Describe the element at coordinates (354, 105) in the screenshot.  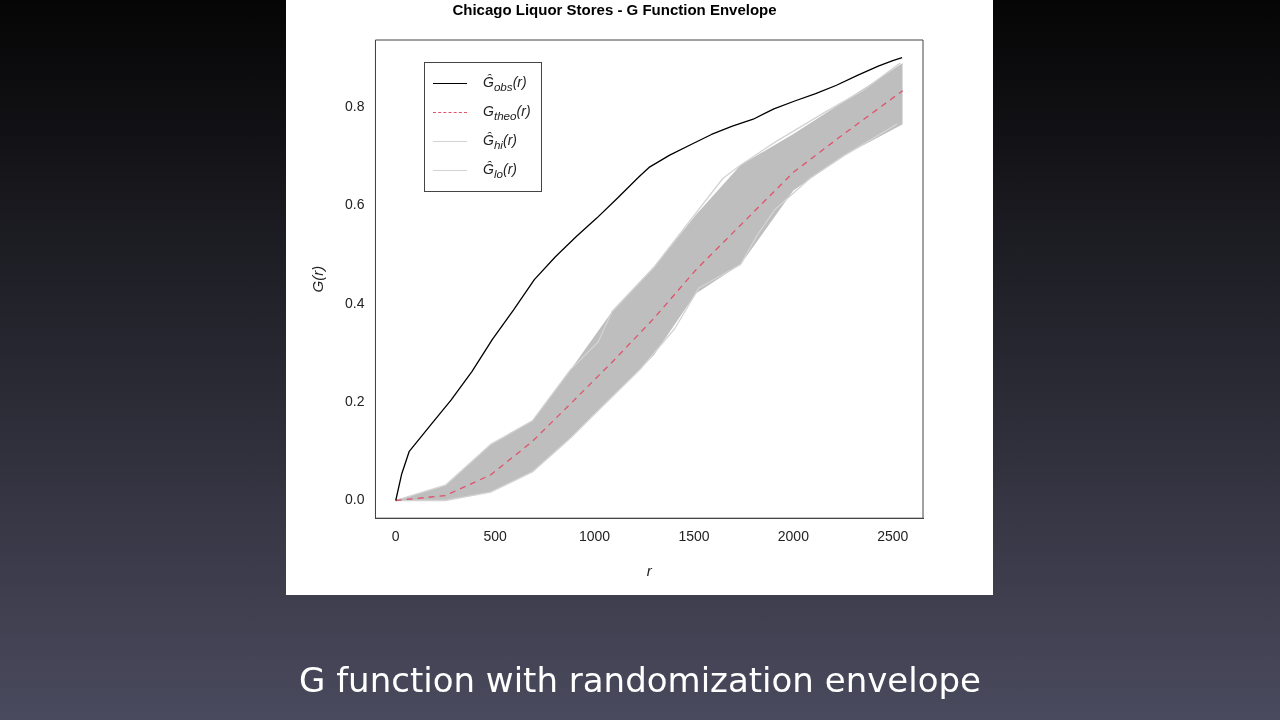
I see `y-tick-label: 0.8` at that location.